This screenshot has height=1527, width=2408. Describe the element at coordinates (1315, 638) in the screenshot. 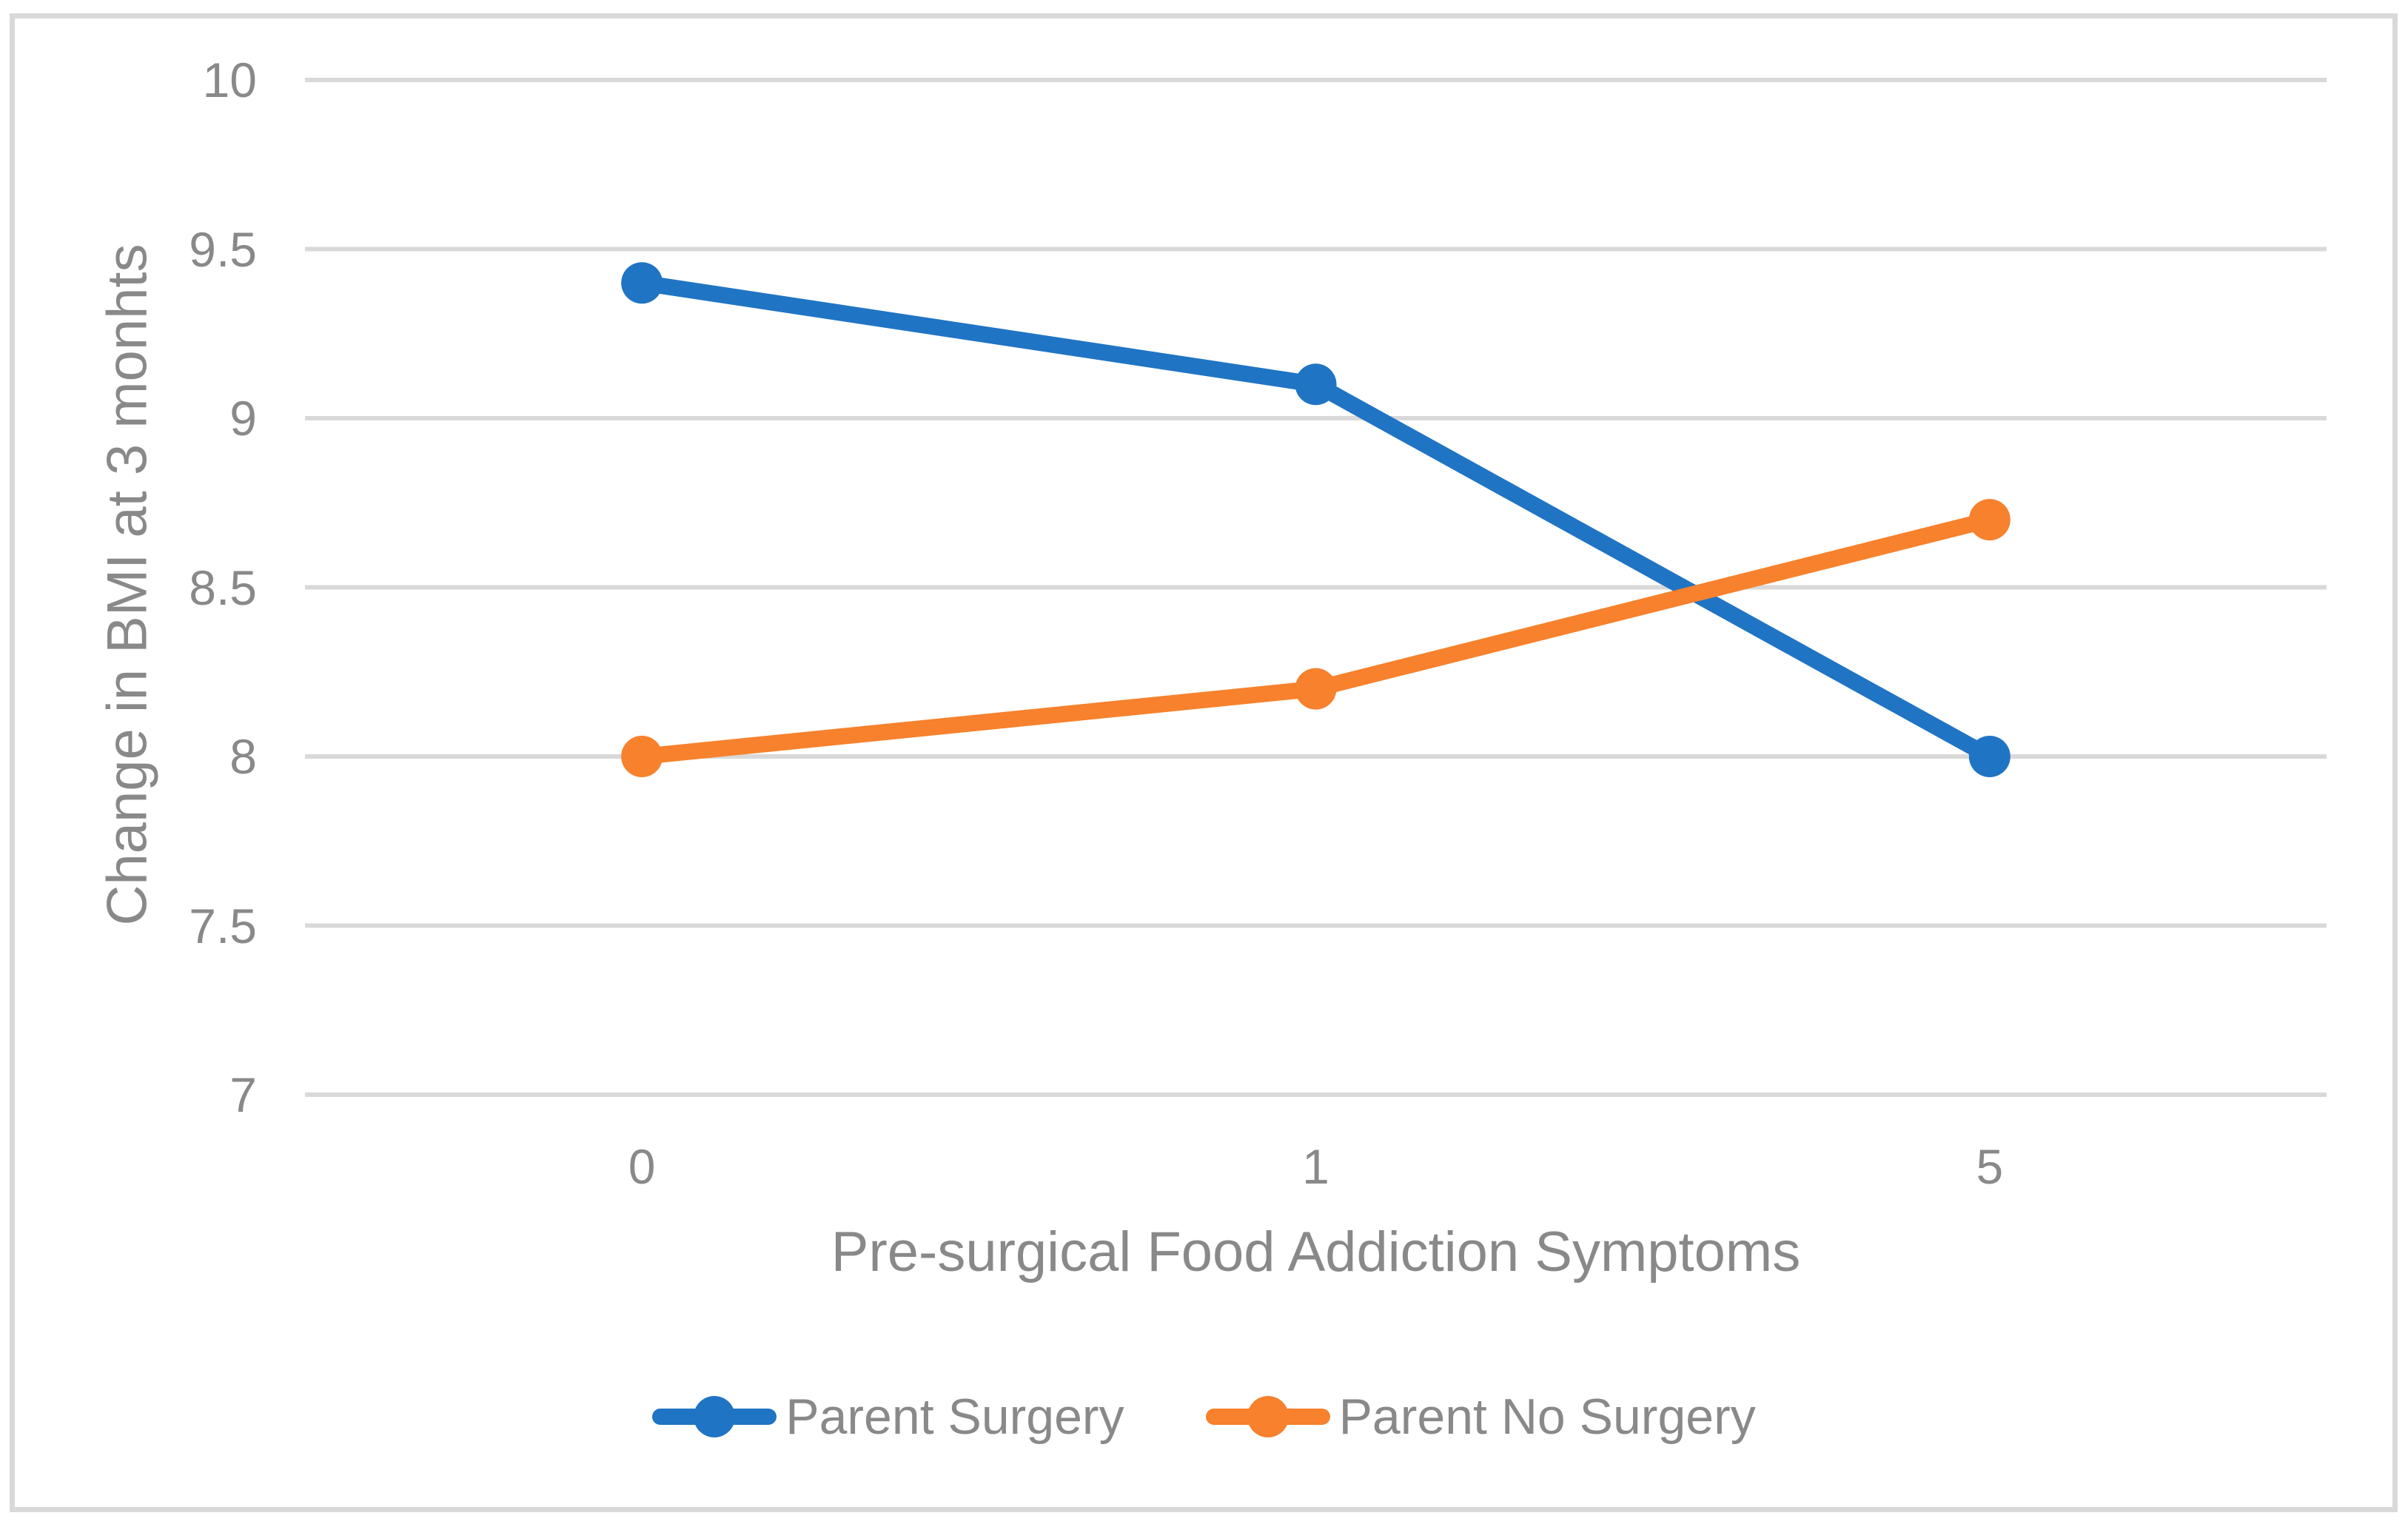

I see `series-parent-no-surgery` at that location.